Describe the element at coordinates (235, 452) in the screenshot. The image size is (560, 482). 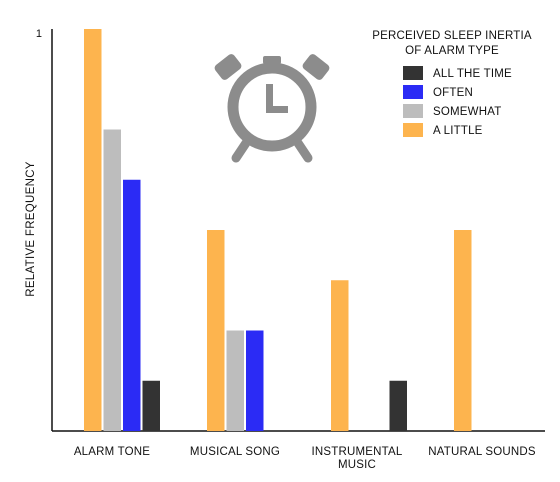
I see `x-category-label: MUSICAL SONG` at that location.